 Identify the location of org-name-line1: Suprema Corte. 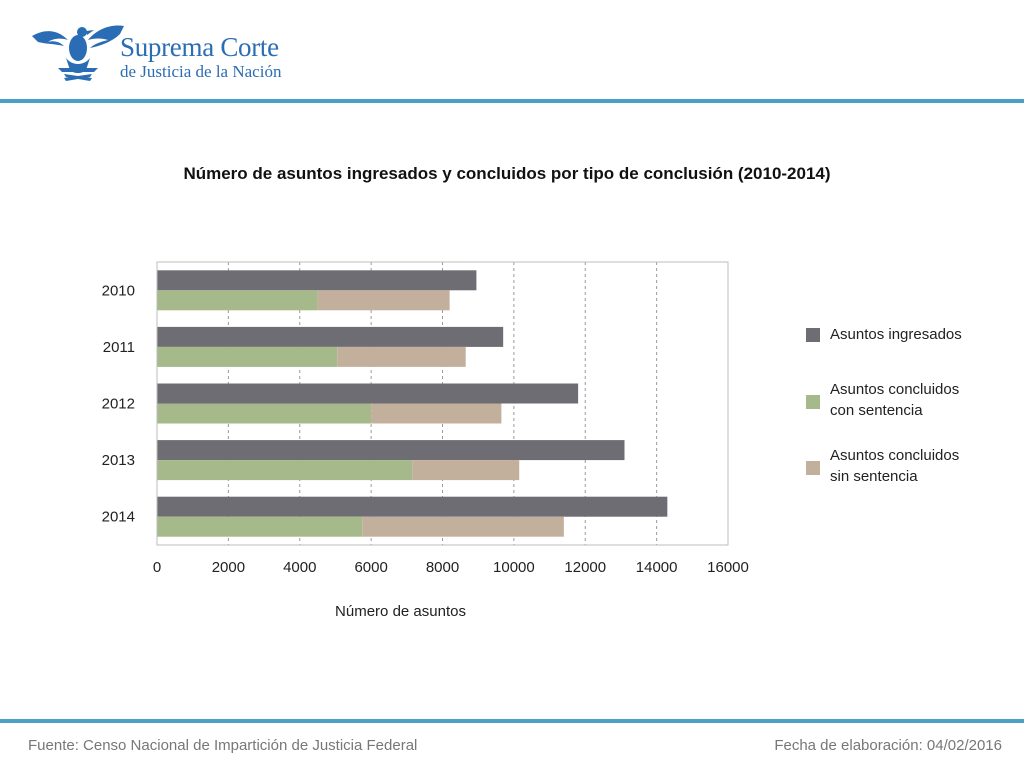
(199, 47).